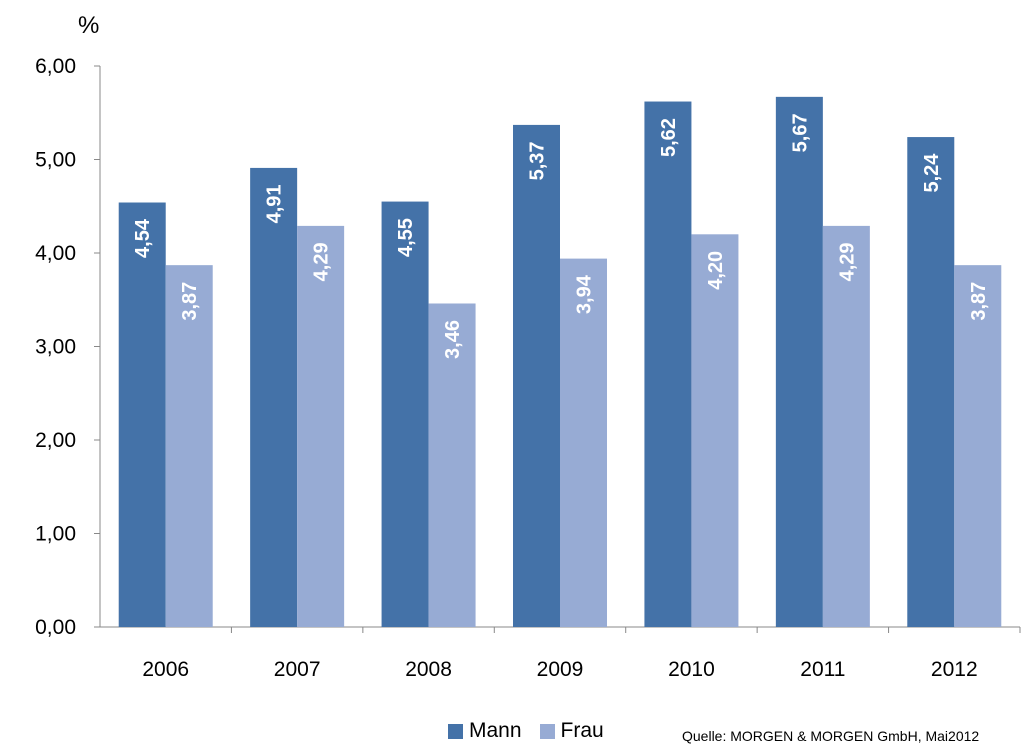  What do you see at coordinates (954, 669) in the screenshot?
I see `x-tick-label-2012: 2012` at bounding box center [954, 669].